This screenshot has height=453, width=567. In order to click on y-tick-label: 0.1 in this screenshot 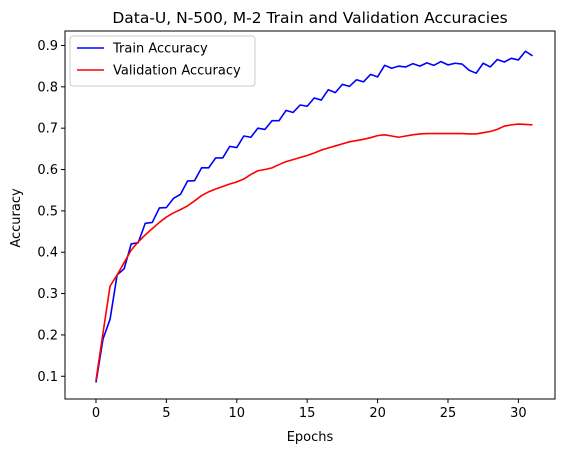, I will do `click(47, 377)`.